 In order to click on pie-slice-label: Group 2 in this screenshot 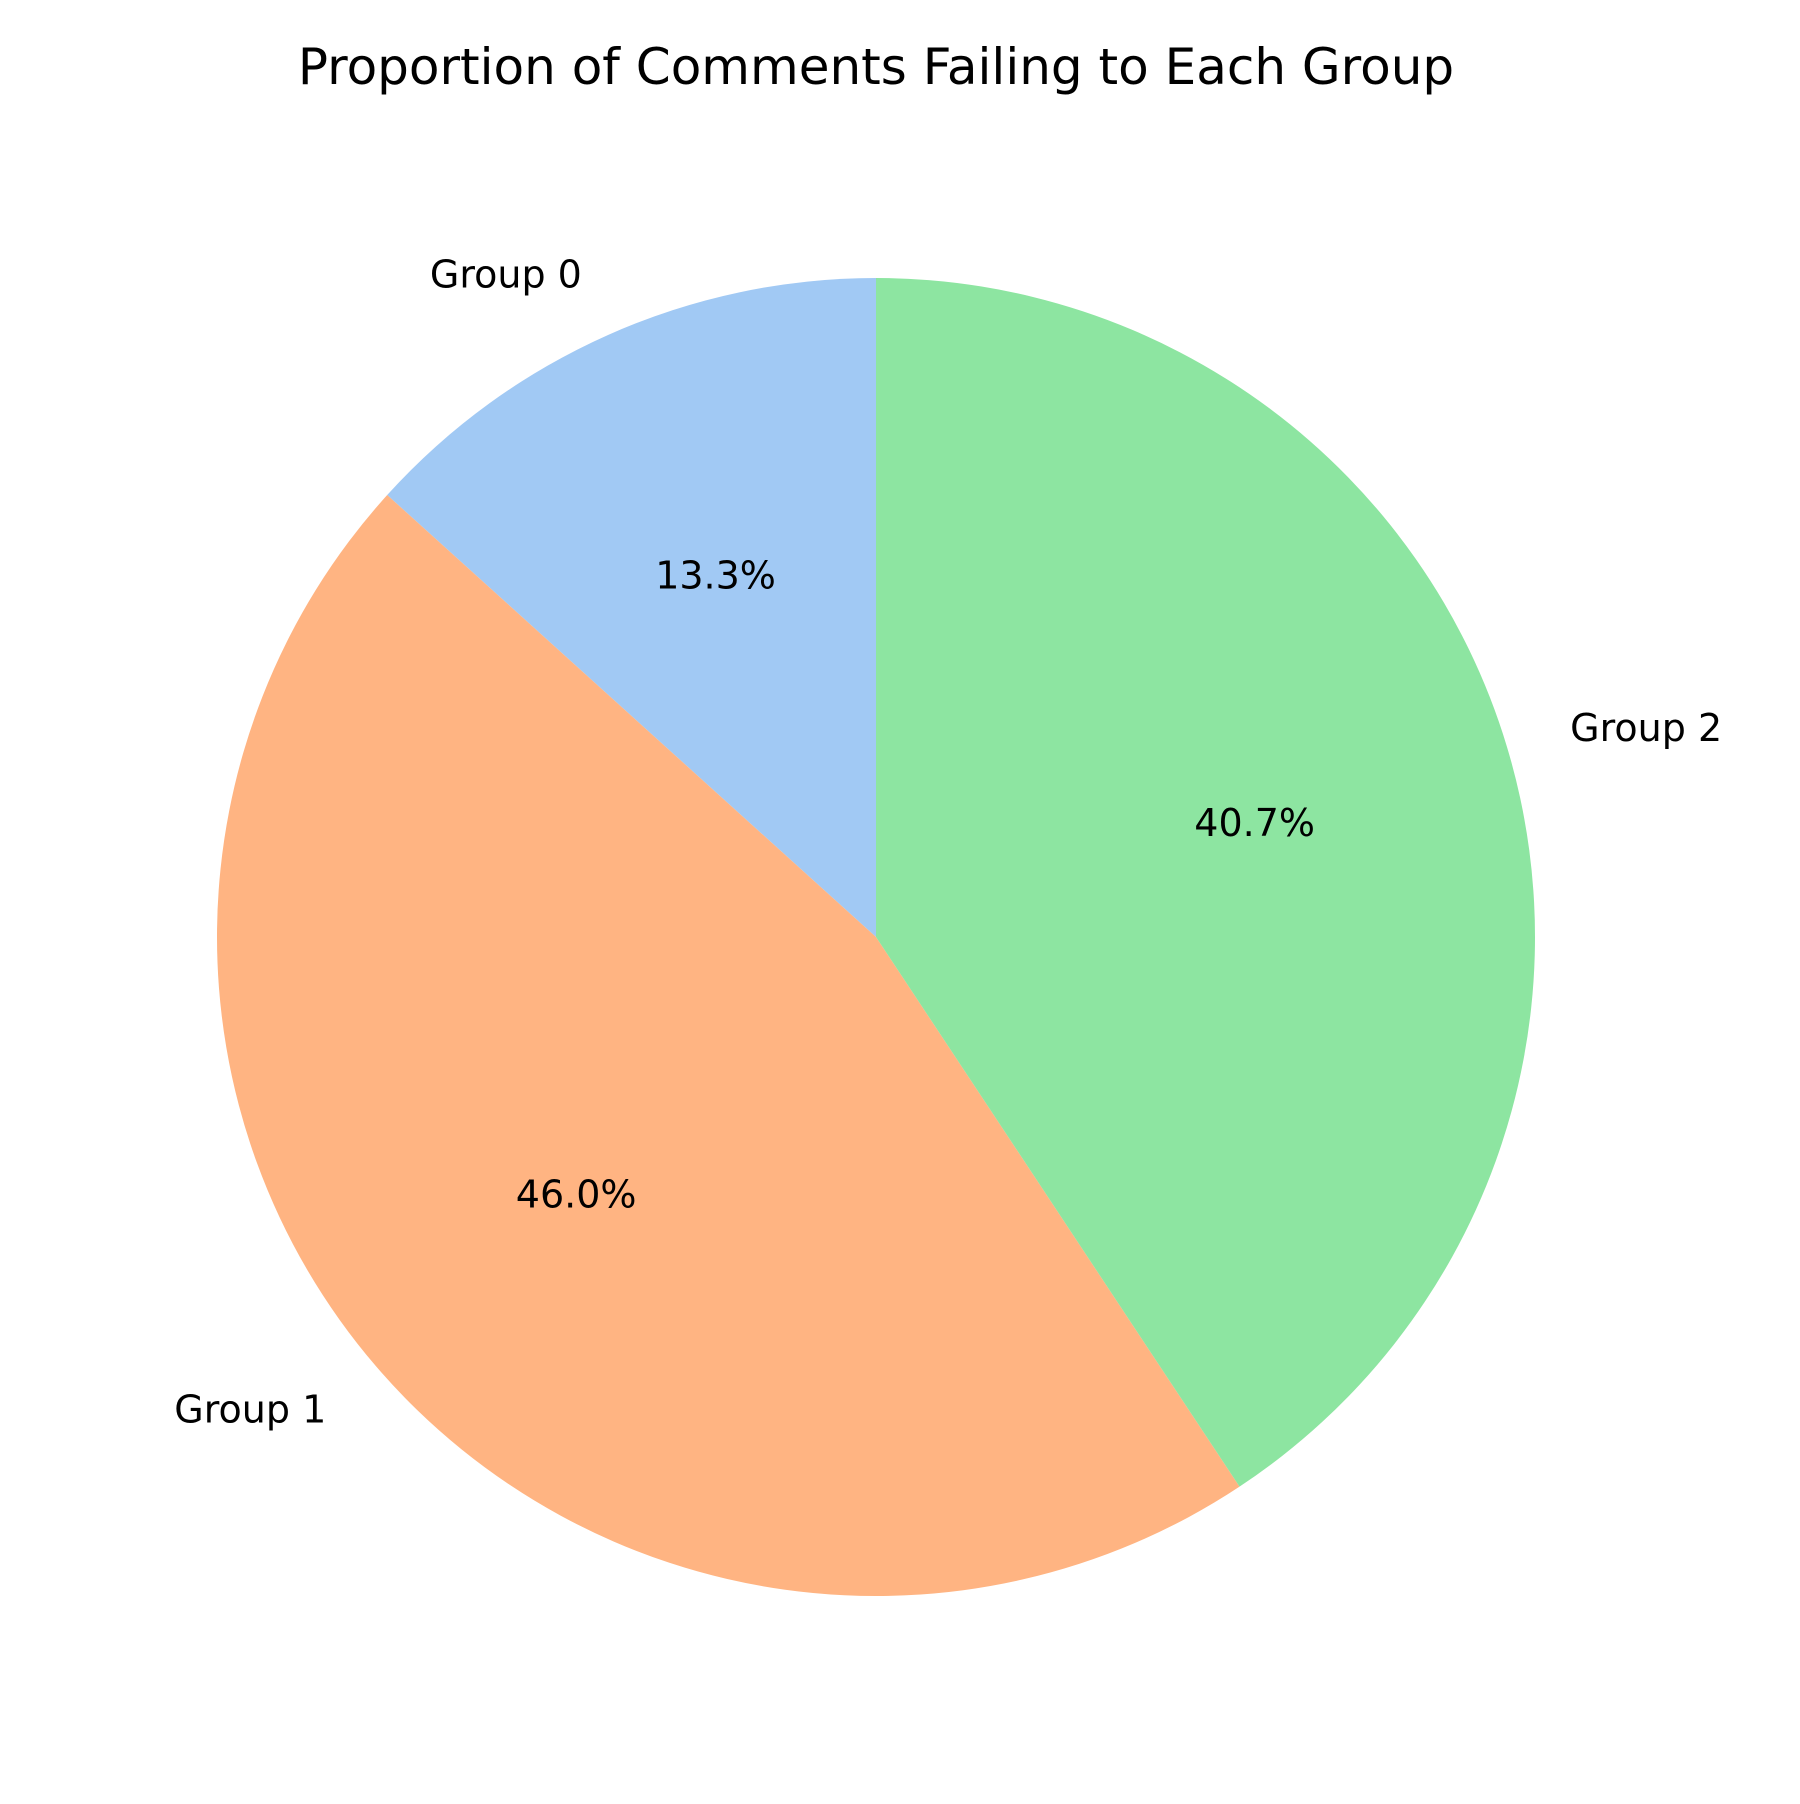, I will do `click(1646, 728)`.